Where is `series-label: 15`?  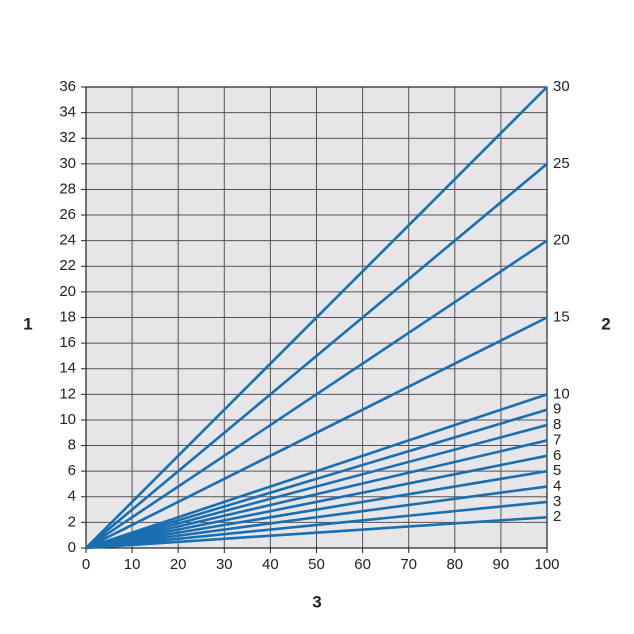
series-label: 15 is located at coordinates (561, 316).